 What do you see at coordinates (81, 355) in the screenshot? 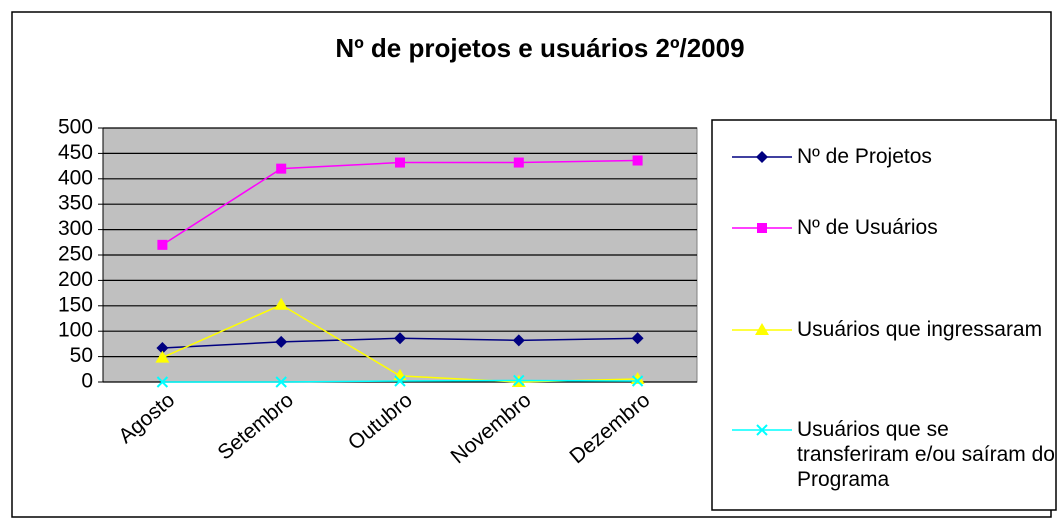
I see `y-tick-label: 50` at bounding box center [81, 355].